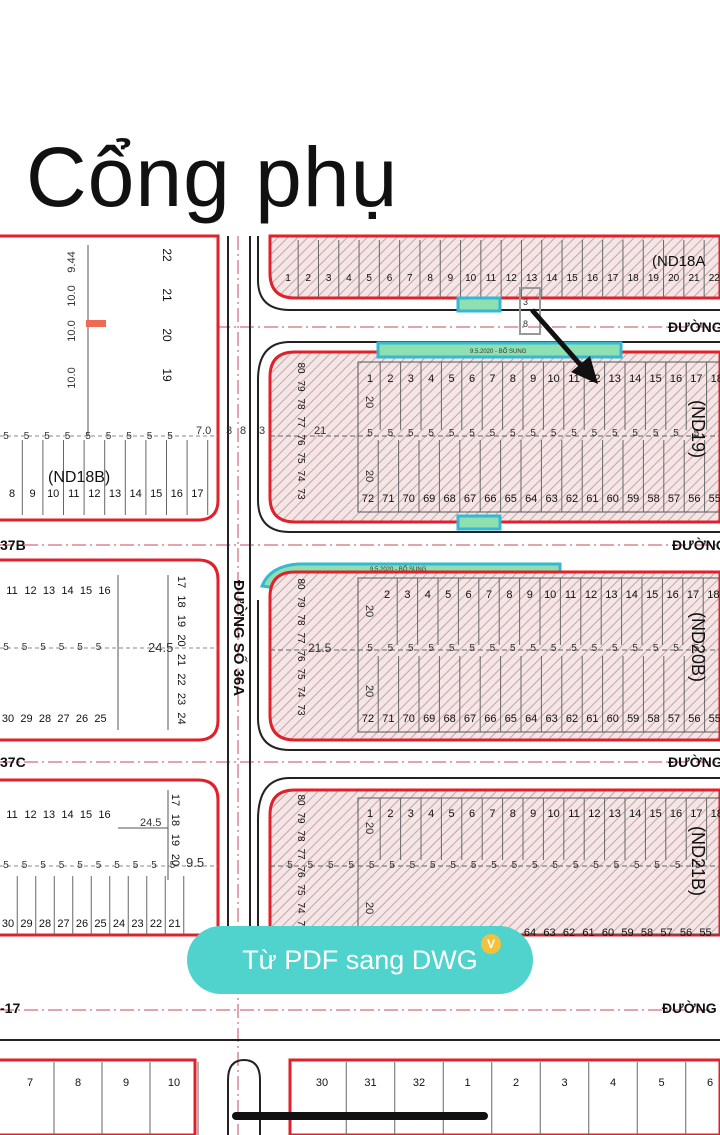 The image size is (720, 1135). What do you see at coordinates (58, 591) in the screenshot?
I see `left2-lot-numbers-top: 11 12 13 14 15 16` at bounding box center [58, 591].